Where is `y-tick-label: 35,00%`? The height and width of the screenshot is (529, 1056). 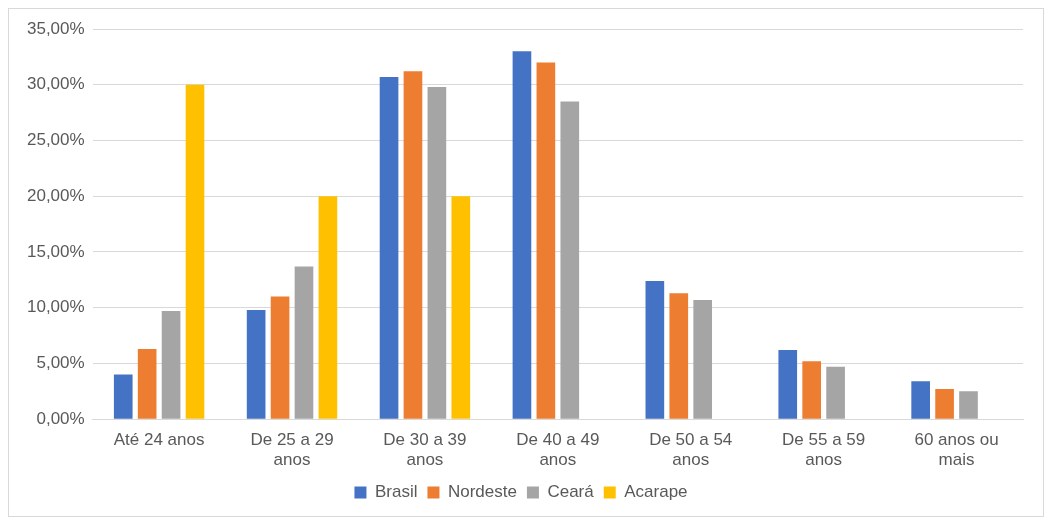 y-tick-label: 35,00% is located at coordinates (55, 28).